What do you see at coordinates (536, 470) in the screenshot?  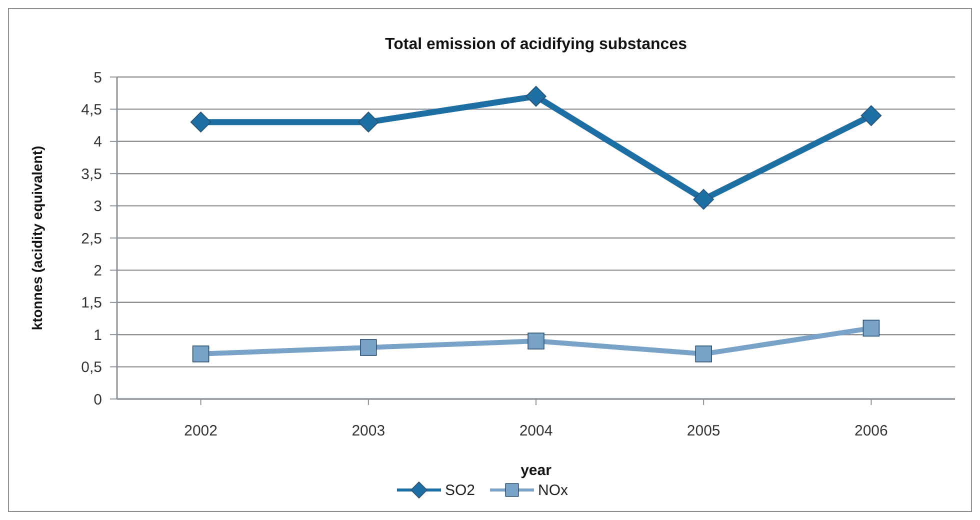 I see `x-axis-title: year` at bounding box center [536, 470].